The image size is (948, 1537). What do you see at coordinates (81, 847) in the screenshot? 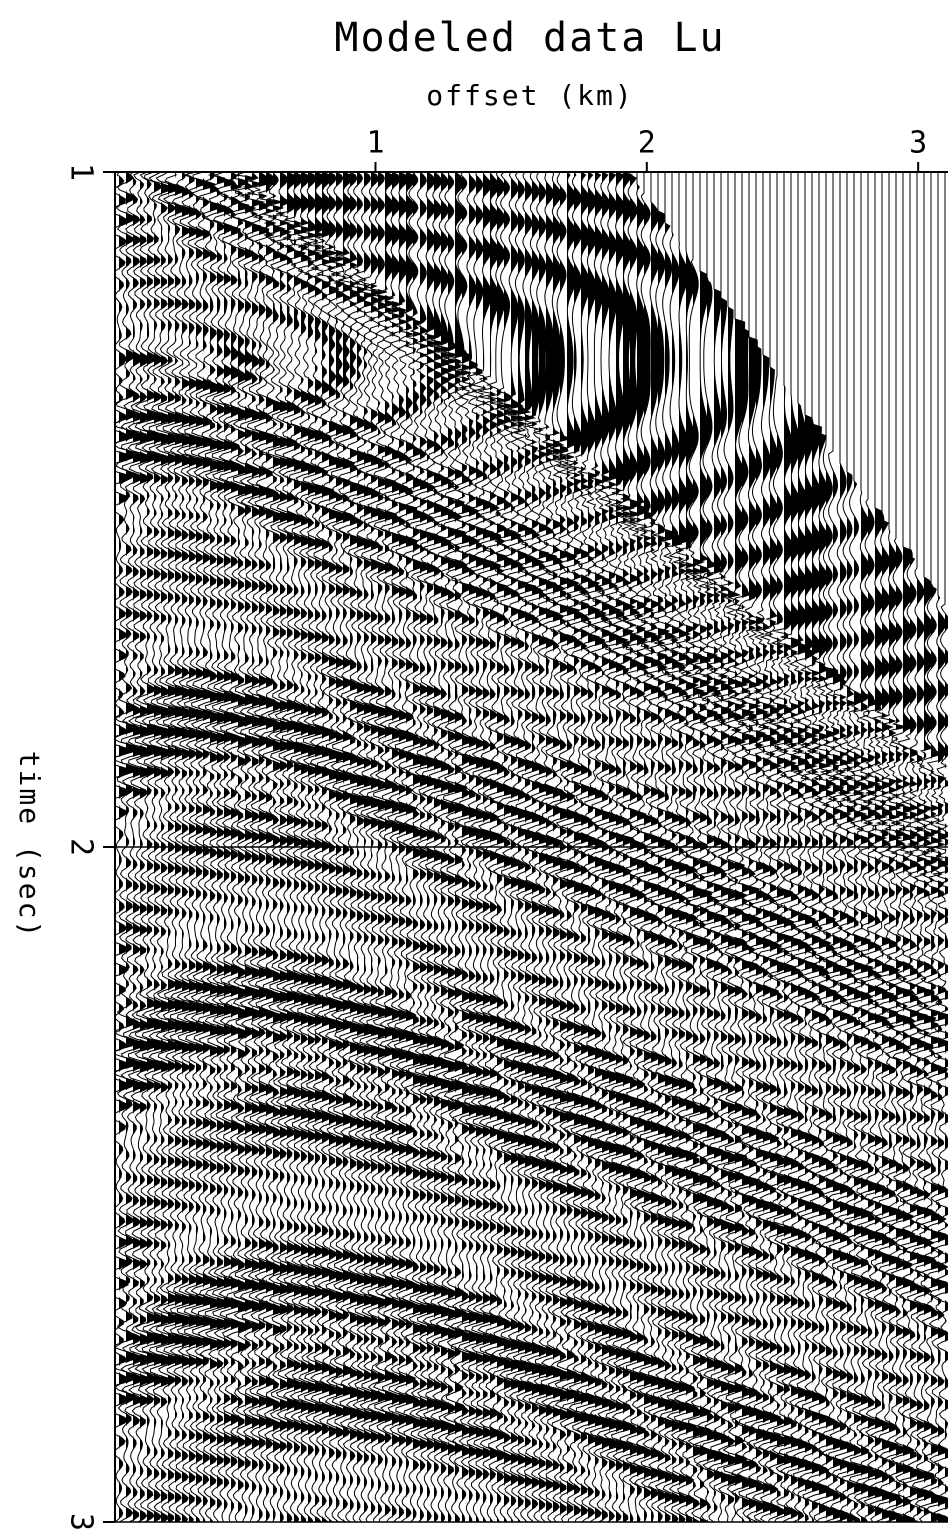
I see `y-tick-label: 2` at bounding box center [81, 847].